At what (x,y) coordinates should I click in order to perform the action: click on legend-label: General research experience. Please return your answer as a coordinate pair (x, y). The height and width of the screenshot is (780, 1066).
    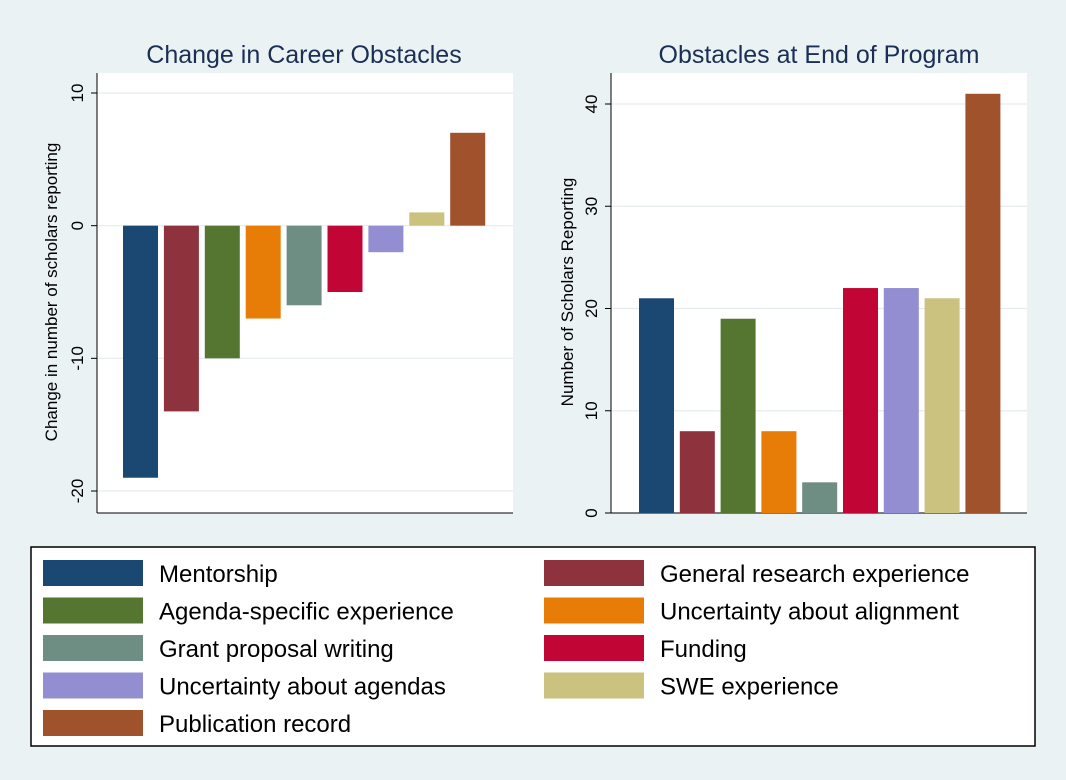
    Looking at the image, I should click on (815, 574).